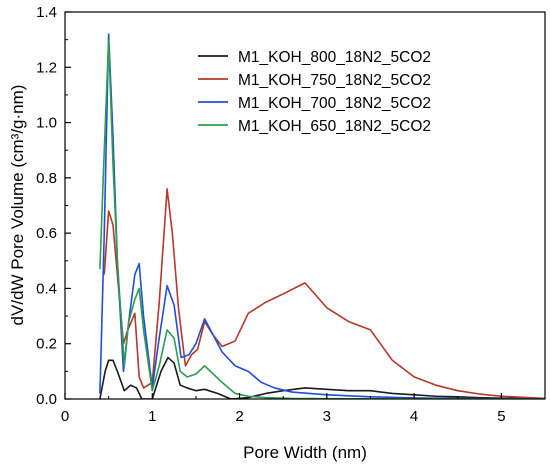 This screenshot has width=550, height=465. What do you see at coordinates (501, 416) in the screenshot?
I see `x-tick-label: 5` at bounding box center [501, 416].